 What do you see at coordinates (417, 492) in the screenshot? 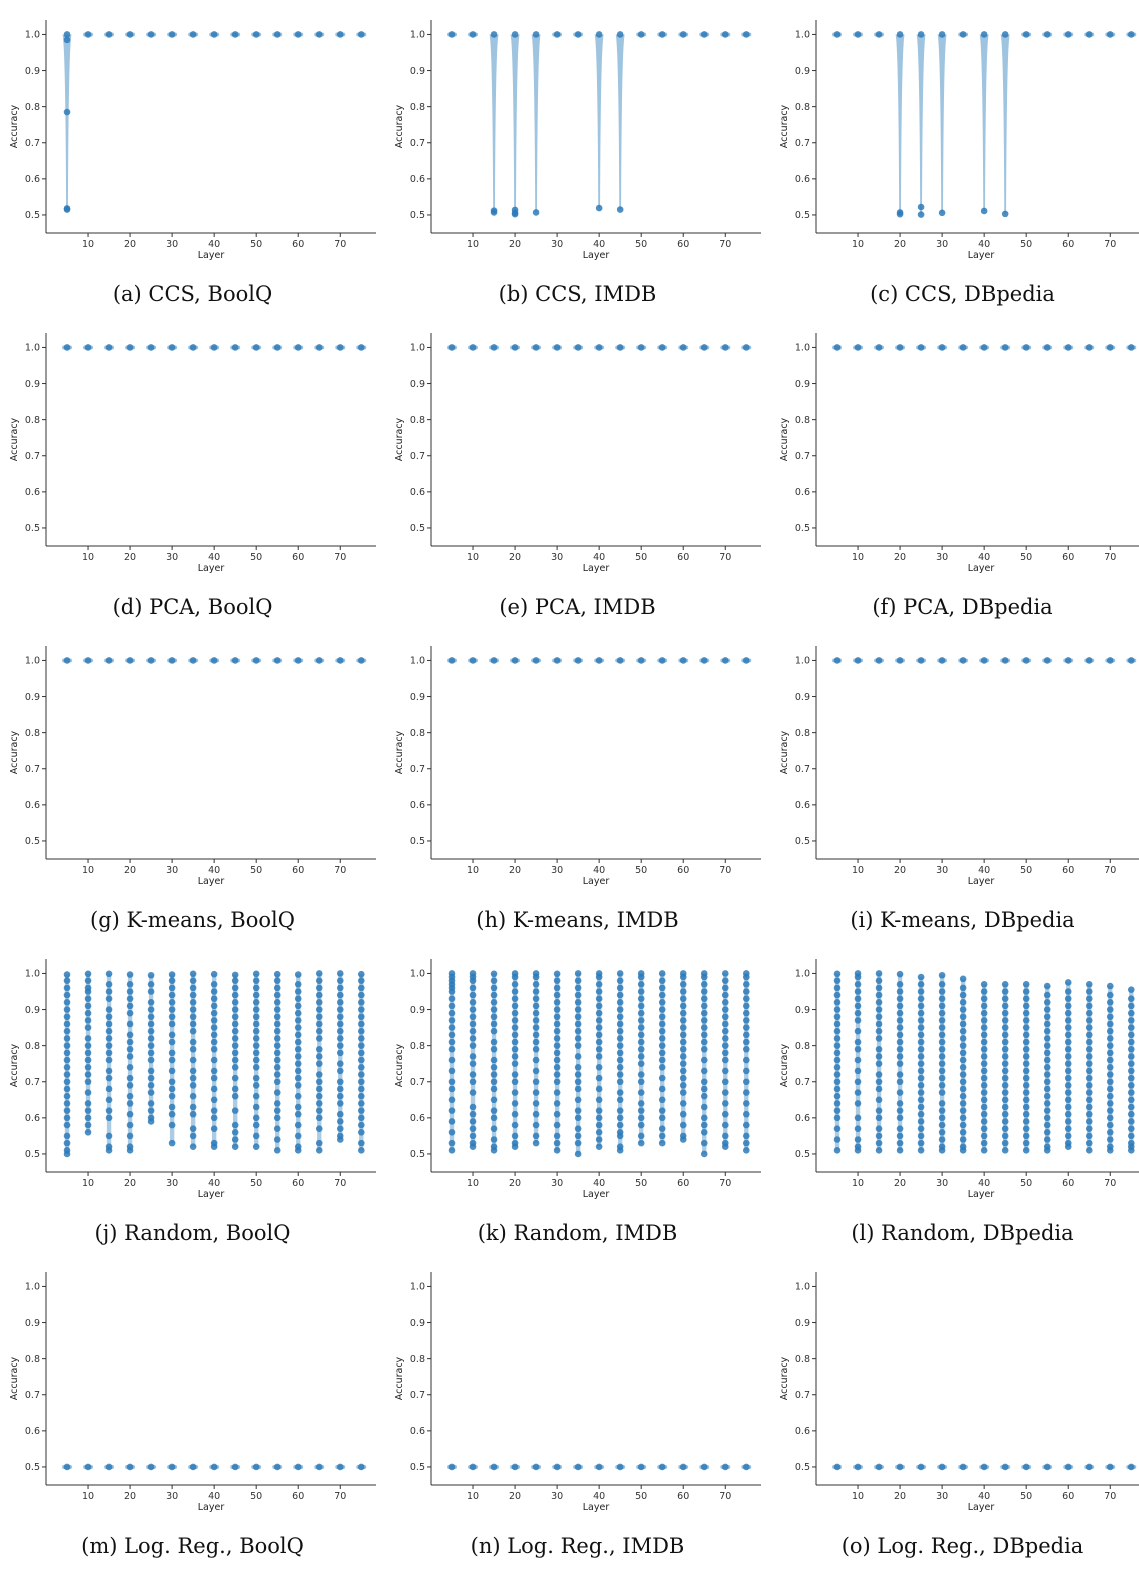
I see `y-tick-label: 0.6` at bounding box center [417, 492].